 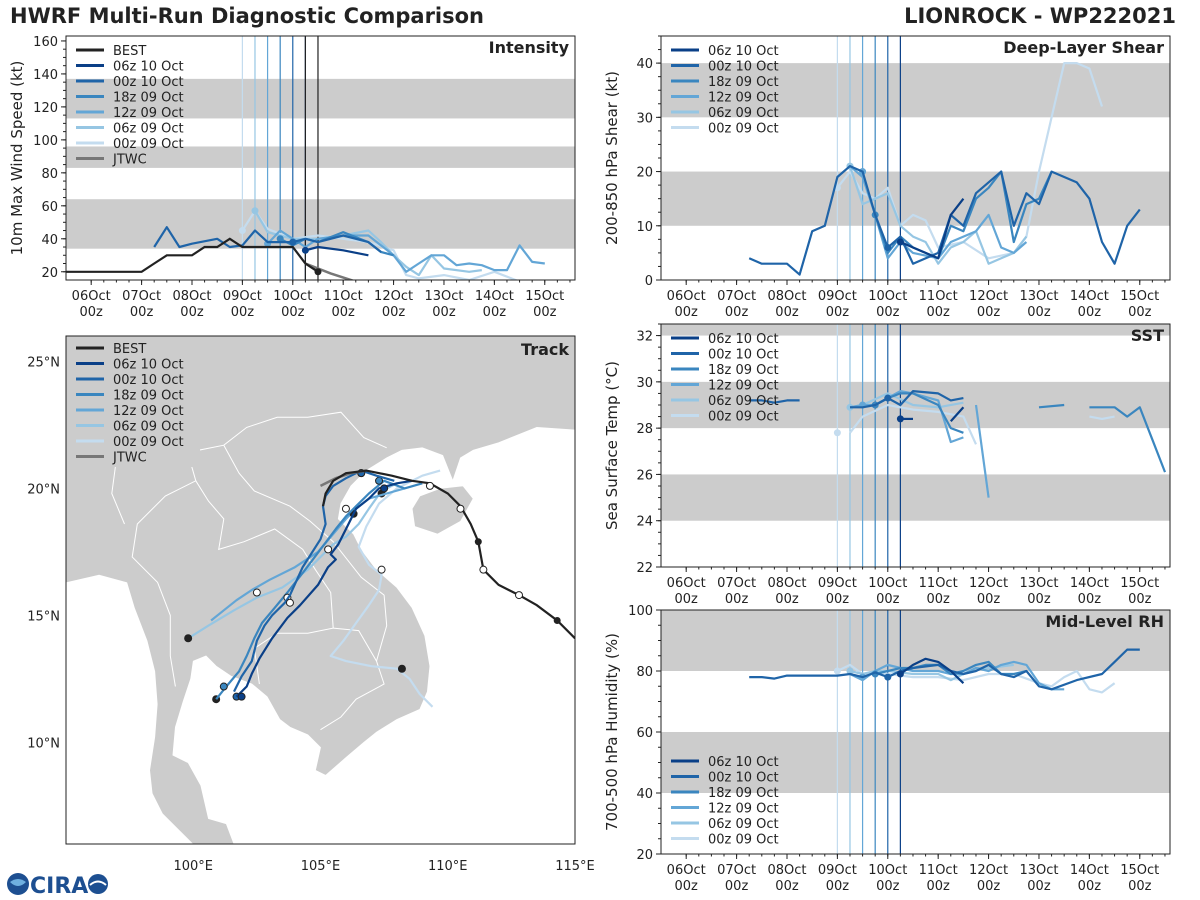 What do you see at coordinates (148, 427) in the screenshot?
I see `track-legend-label: 06z 09 Oct` at bounding box center [148, 427].